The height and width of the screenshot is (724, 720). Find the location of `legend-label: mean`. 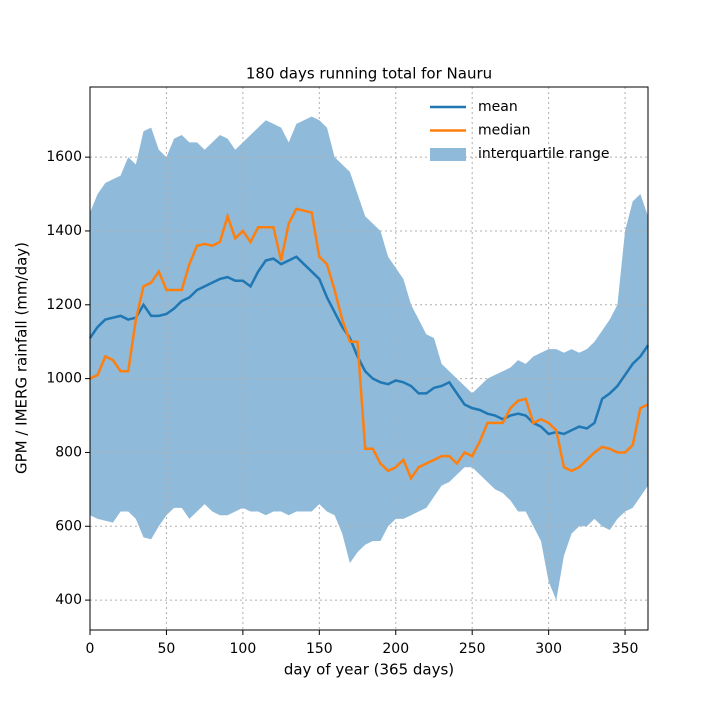

legend-label: mean is located at coordinates (498, 107).